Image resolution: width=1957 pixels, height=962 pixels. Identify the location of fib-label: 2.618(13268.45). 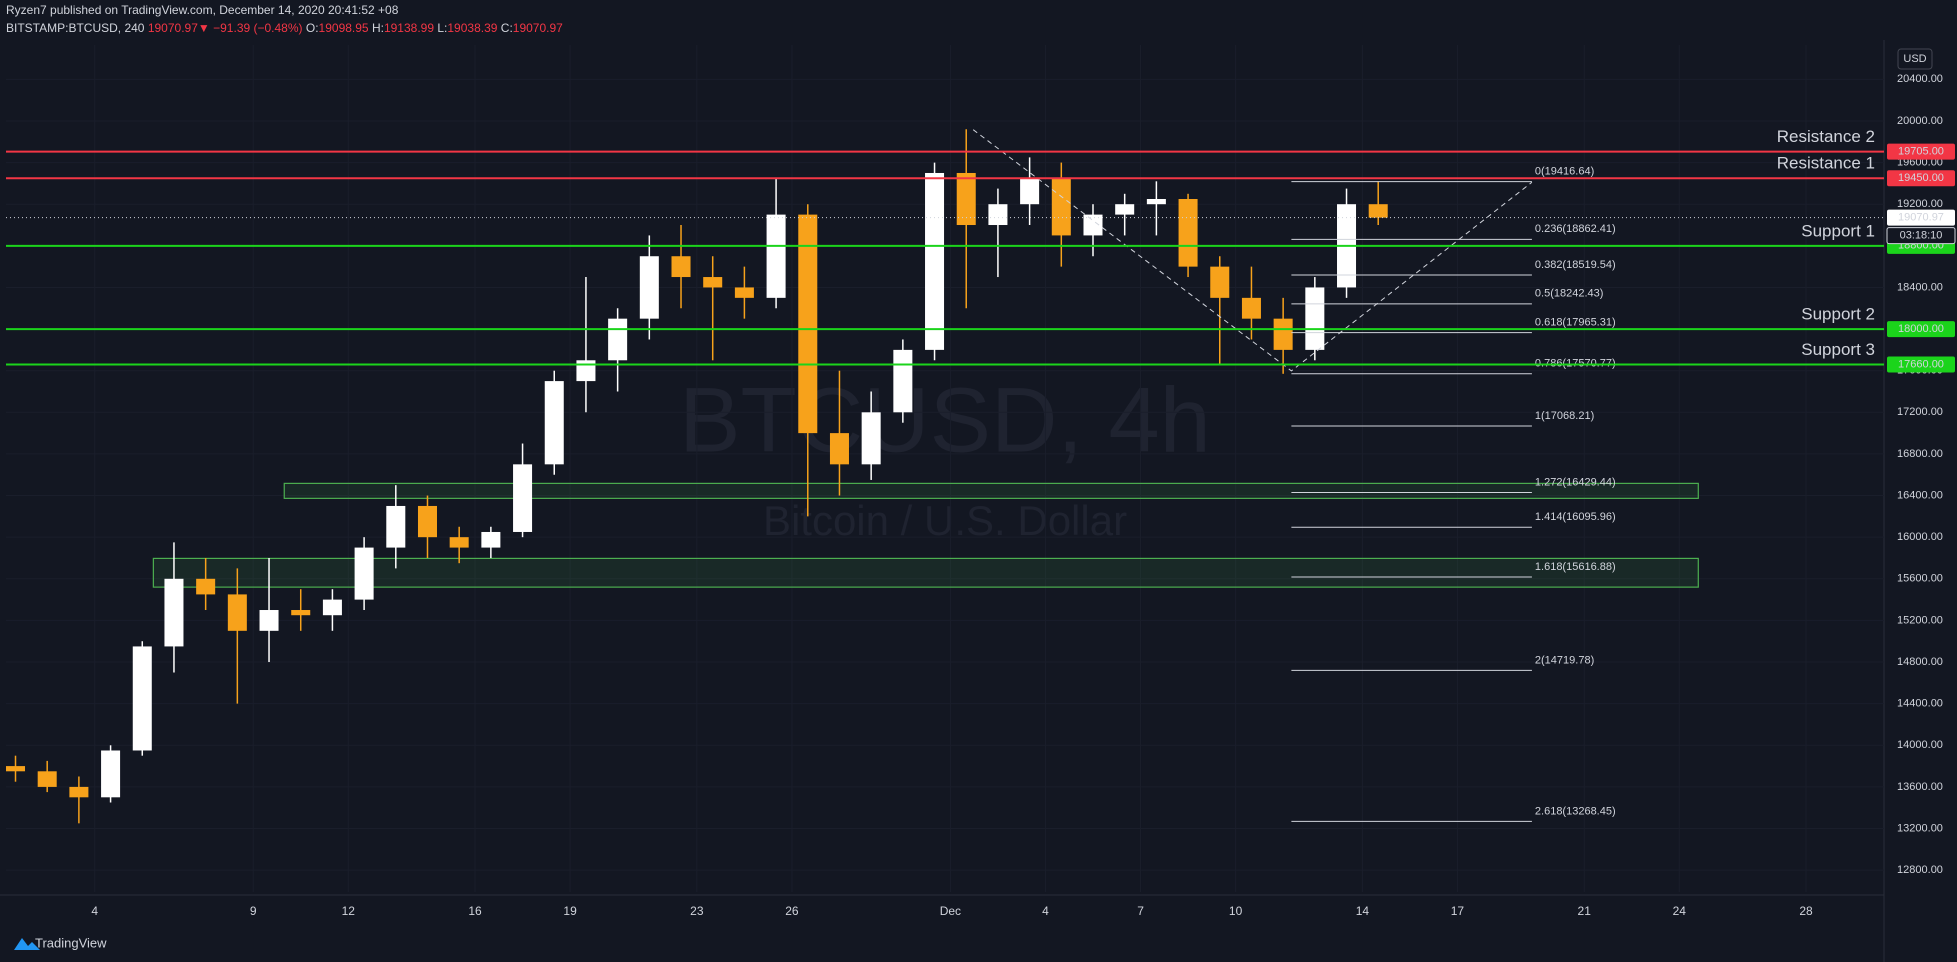
(1575, 811).